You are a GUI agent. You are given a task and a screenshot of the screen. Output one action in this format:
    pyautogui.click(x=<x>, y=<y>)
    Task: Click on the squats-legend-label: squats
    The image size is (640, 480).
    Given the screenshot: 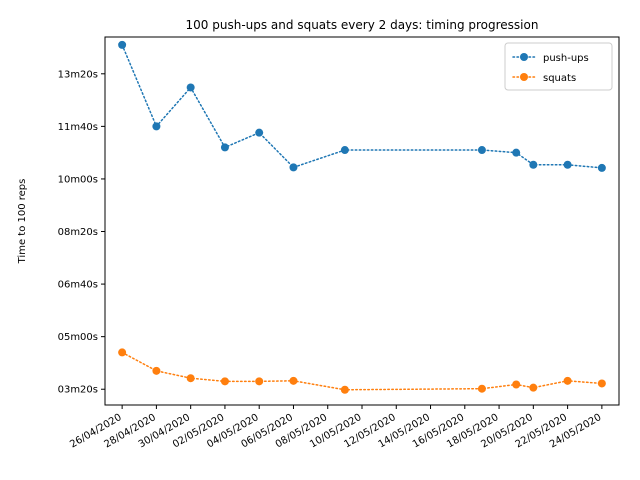 What is the action you would take?
    pyautogui.click(x=559, y=78)
    